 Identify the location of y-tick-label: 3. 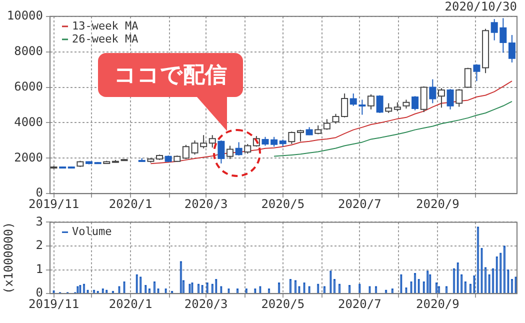
(39, 221).